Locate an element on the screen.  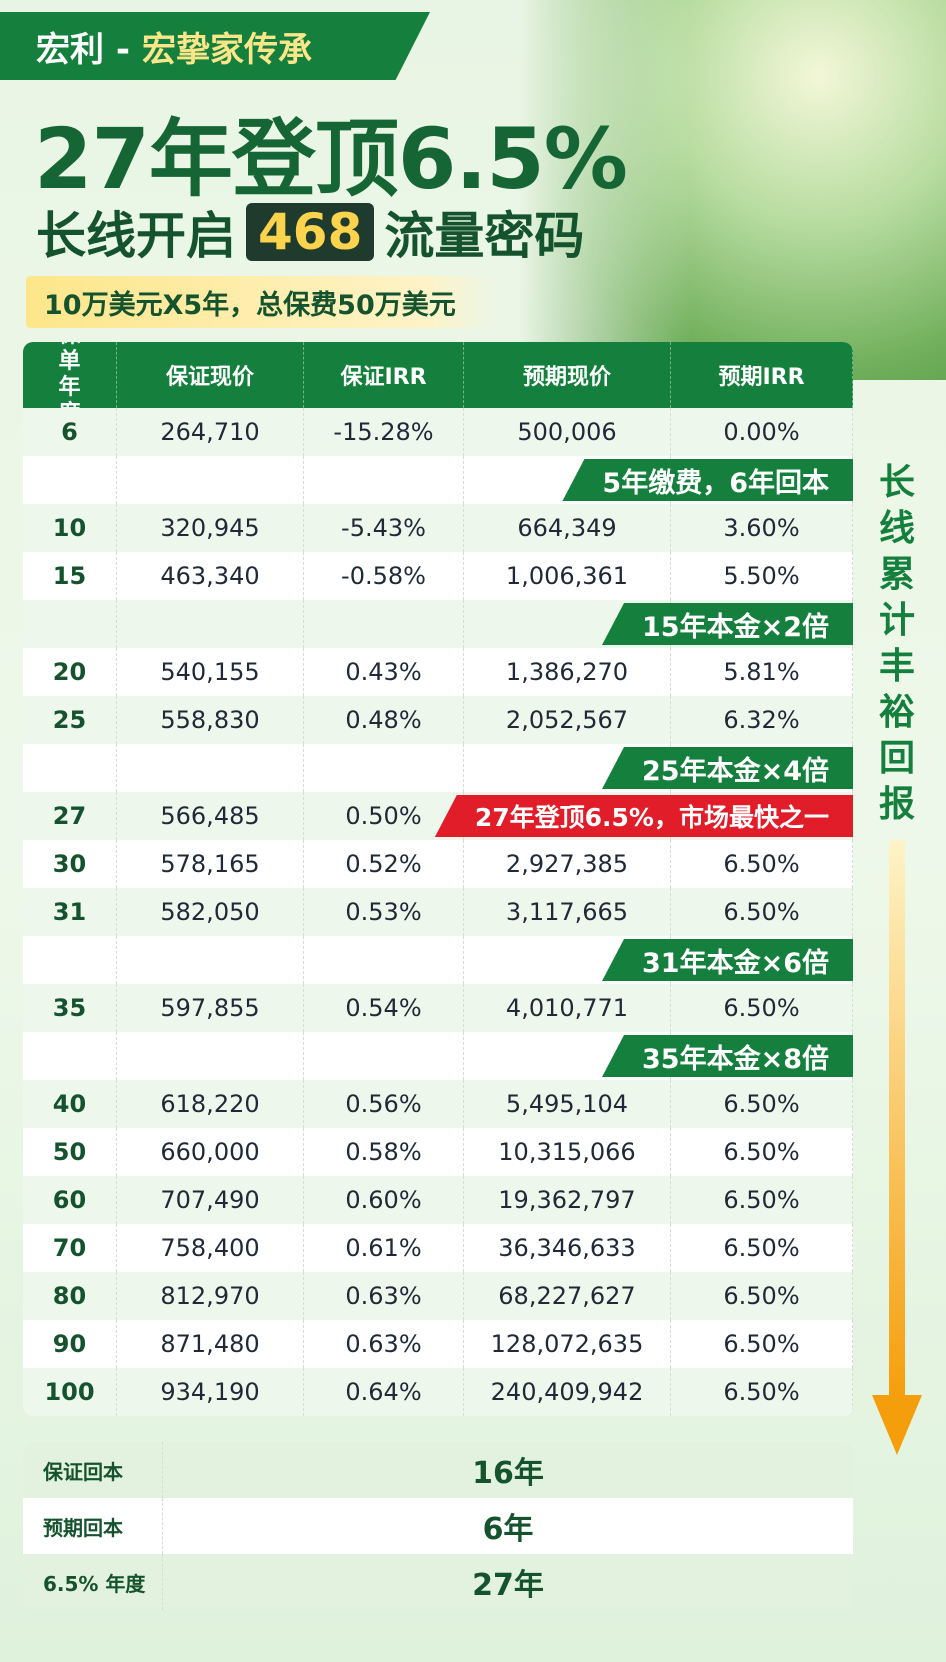
cell: 812,970 is located at coordinates (210, 1296).